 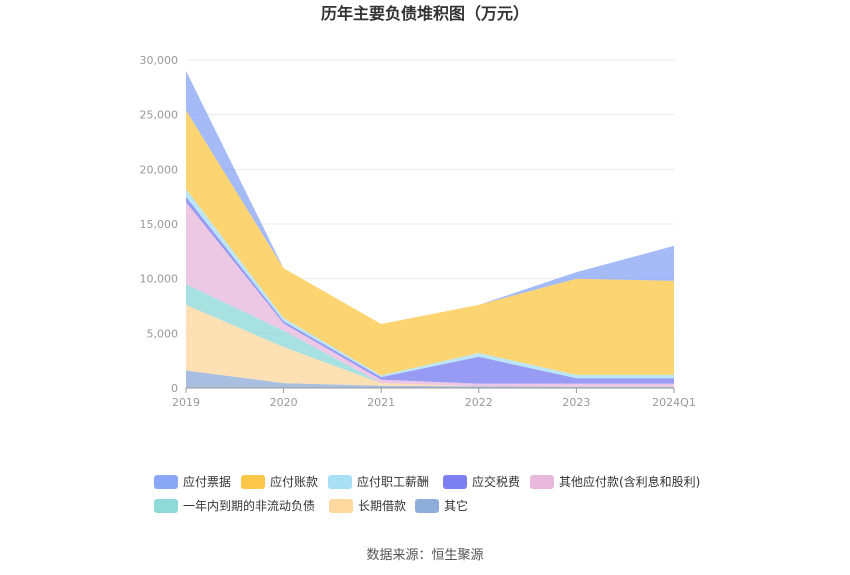 I want to click on legend-item: 其它, so click(x=441, y=505).